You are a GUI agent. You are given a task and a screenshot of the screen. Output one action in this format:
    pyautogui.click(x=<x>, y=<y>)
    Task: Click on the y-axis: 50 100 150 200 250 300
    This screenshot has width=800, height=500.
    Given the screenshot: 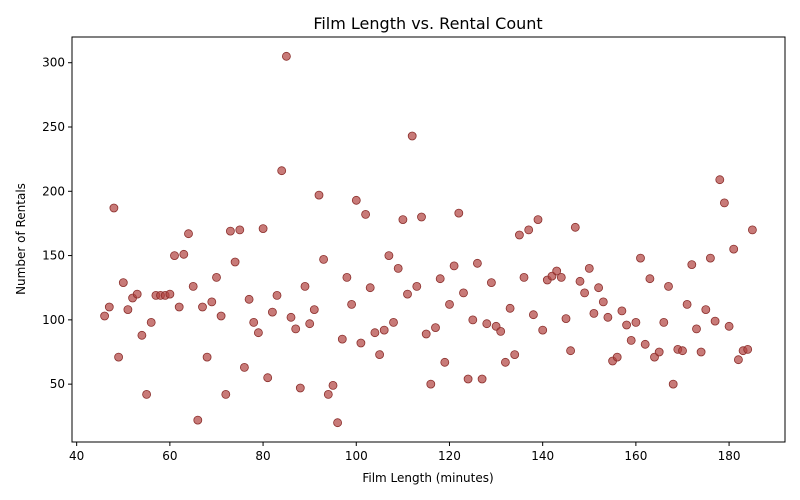 What is the action you would take?
    pyautogui.click(x=57, y=223)
    